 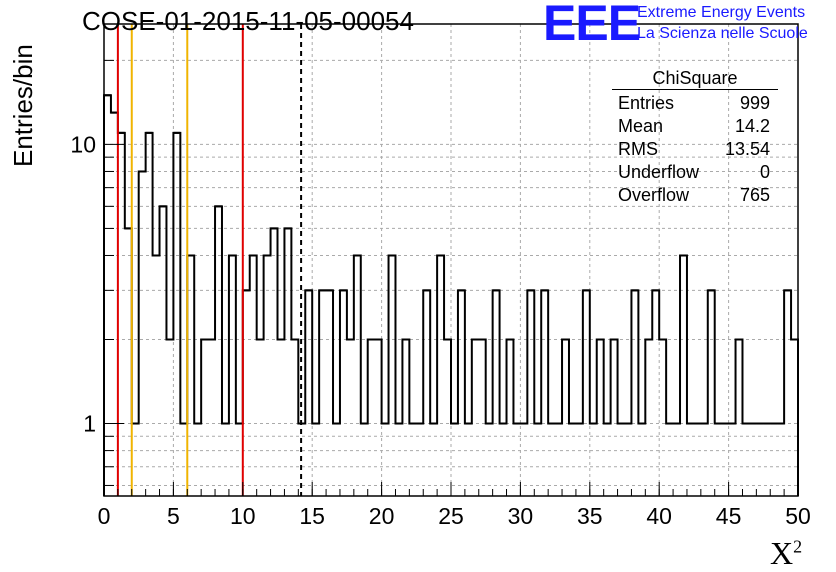 I want to click on x-tick-label: 40, so click(x=659, y=516).